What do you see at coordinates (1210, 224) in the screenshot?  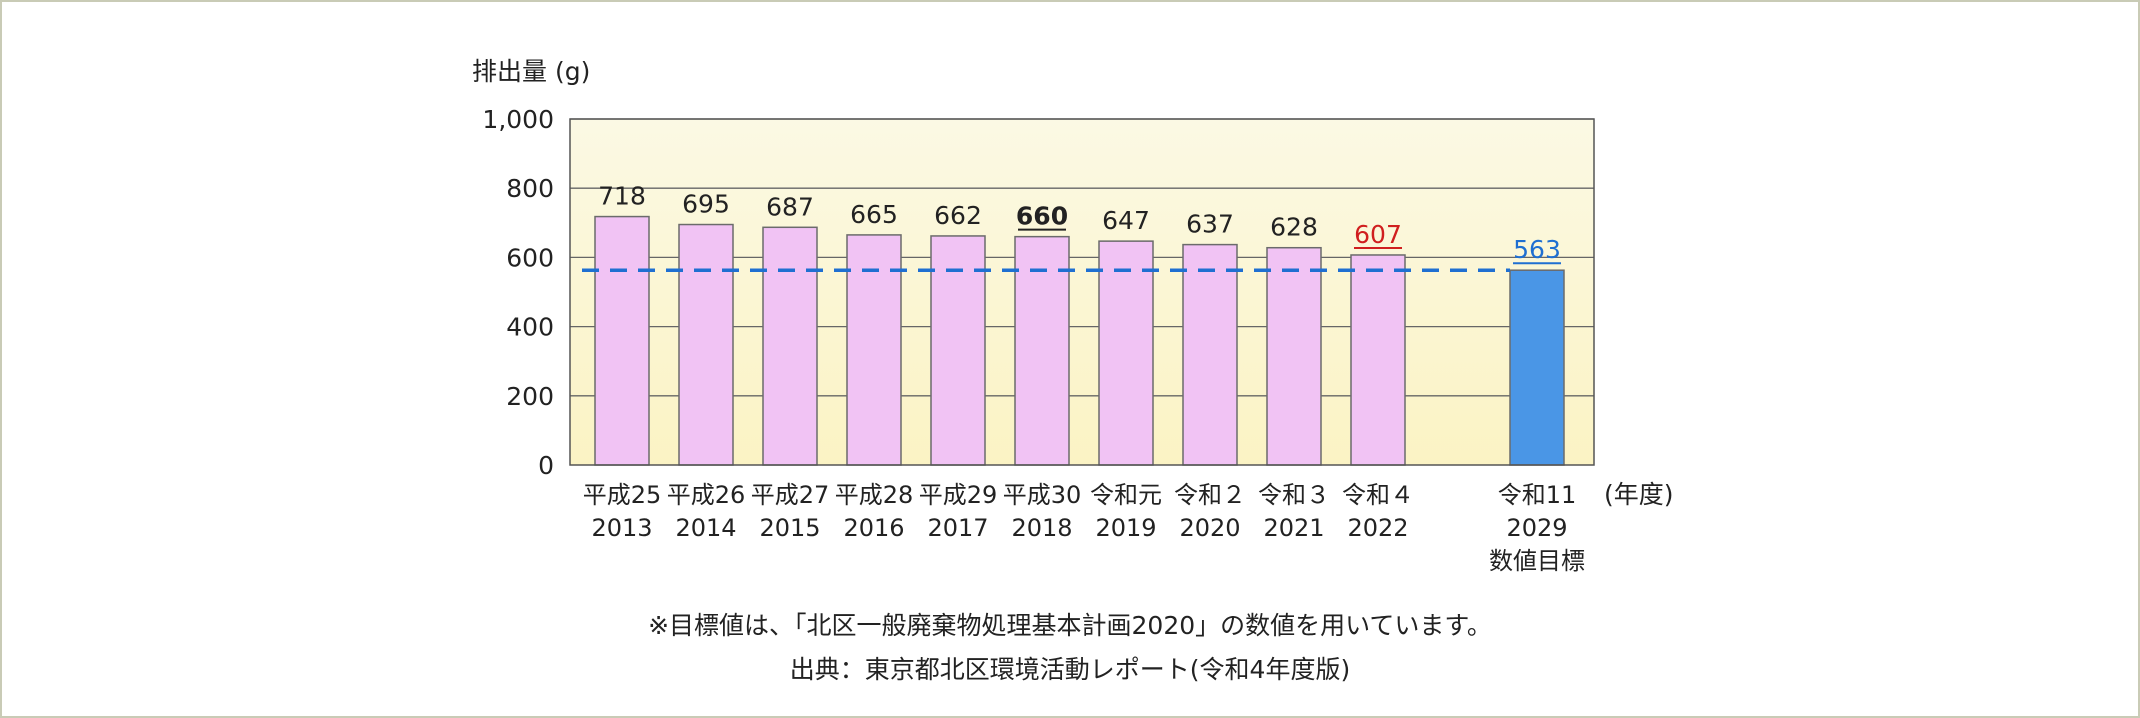 I see `data-label: 637` at bounding box center [1210, 224].